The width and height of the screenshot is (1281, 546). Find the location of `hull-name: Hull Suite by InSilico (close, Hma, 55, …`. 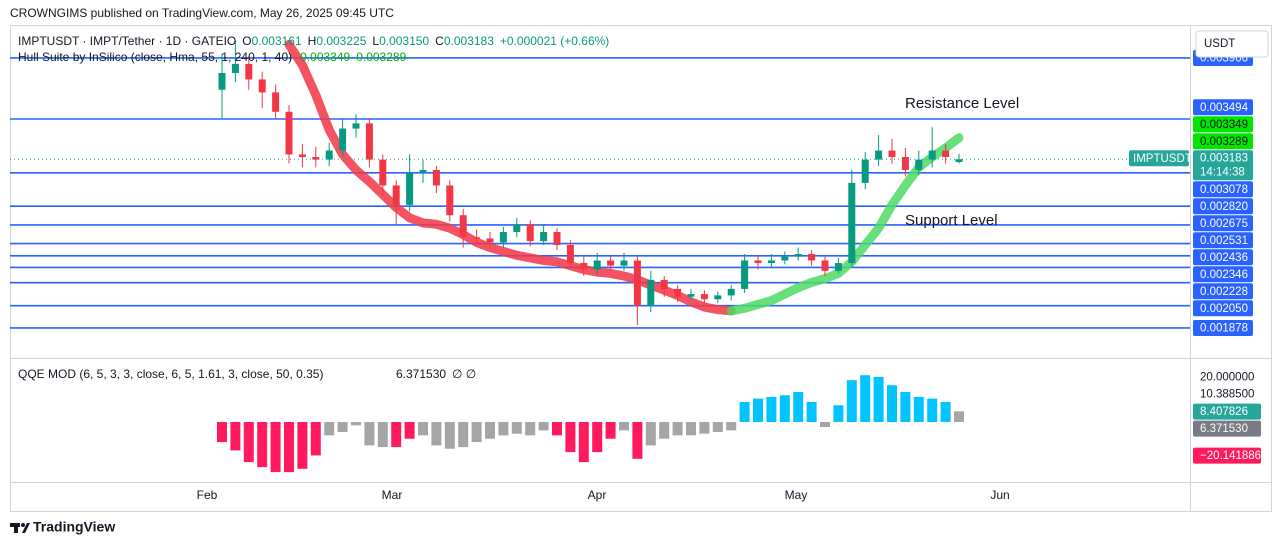

hull-name: Hull Suite by InSilico (close, Hma, 55, … is located at coordinates (155, 57).